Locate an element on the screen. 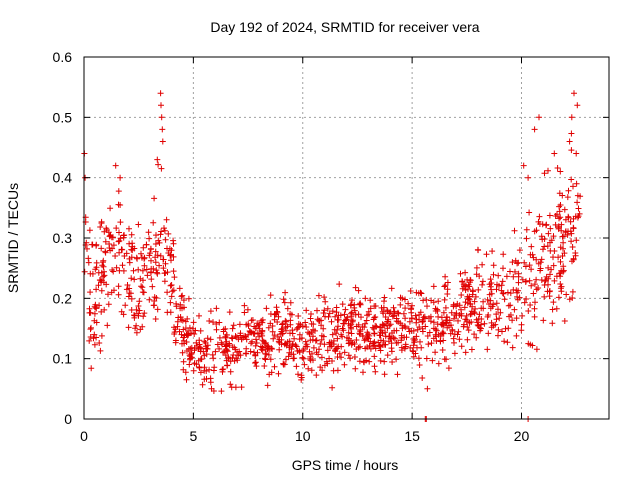  x-tick-label: 5 is located at coordinates (193, 436).